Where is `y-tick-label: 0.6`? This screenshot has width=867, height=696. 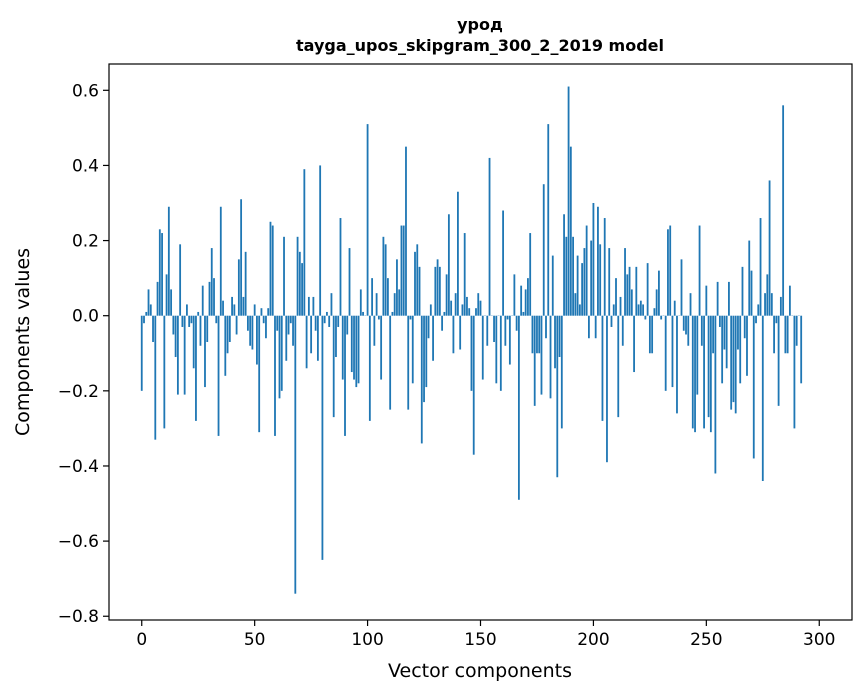
y-tick-label: 0.6 is located at coordinates (85, 91).